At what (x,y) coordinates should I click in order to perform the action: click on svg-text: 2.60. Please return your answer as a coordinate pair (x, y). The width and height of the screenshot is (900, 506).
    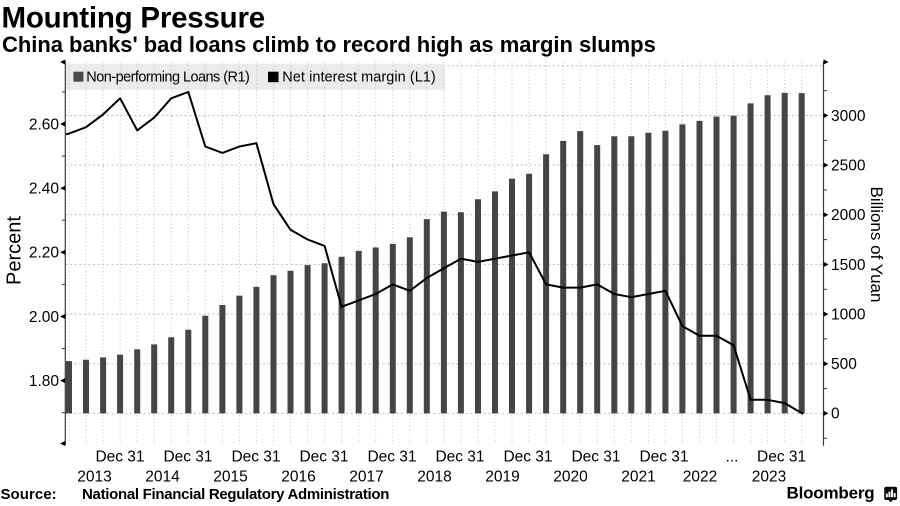
    Looking at the image, I should click on (44, 124).